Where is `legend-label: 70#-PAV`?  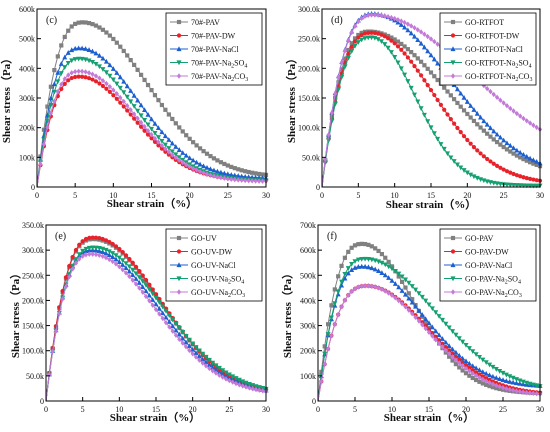
legend-label: 70#-PAV is located at coordinates (205, 22).